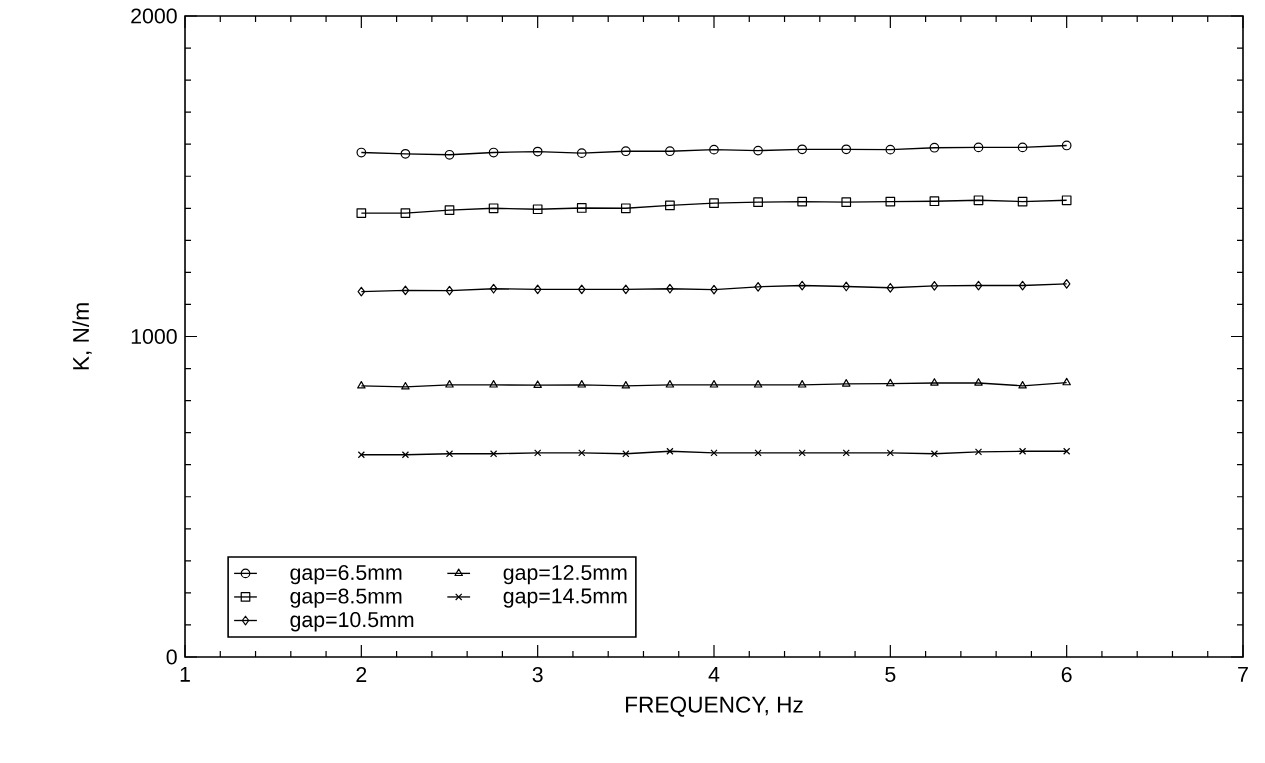  What do you see at coordinates (82, 336) in the screenshot?
I see `y-axis-title: K, N/m` at bounding box center [82, 336].